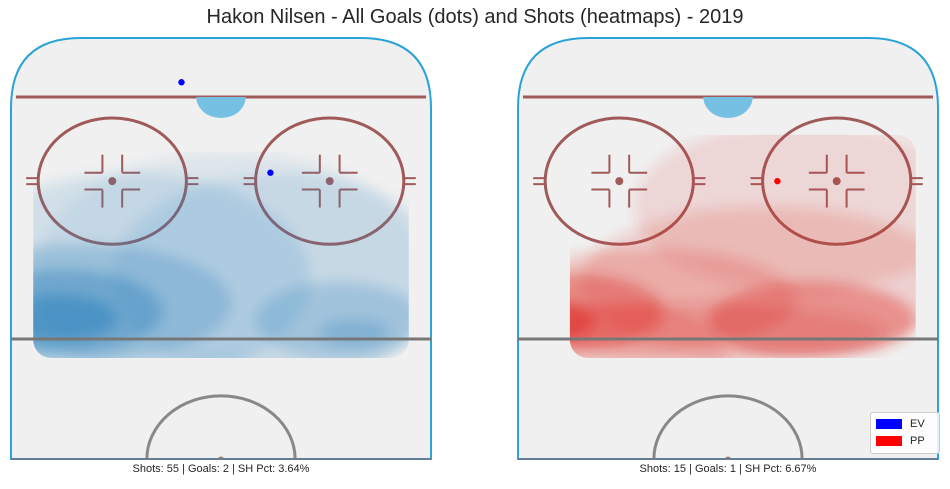 This screenshot has width=950, height=489. What do you see at coordinates (917, 441) in the screenshot?
I see `legend-label-pp: PP` at bounding box center [917, 441].